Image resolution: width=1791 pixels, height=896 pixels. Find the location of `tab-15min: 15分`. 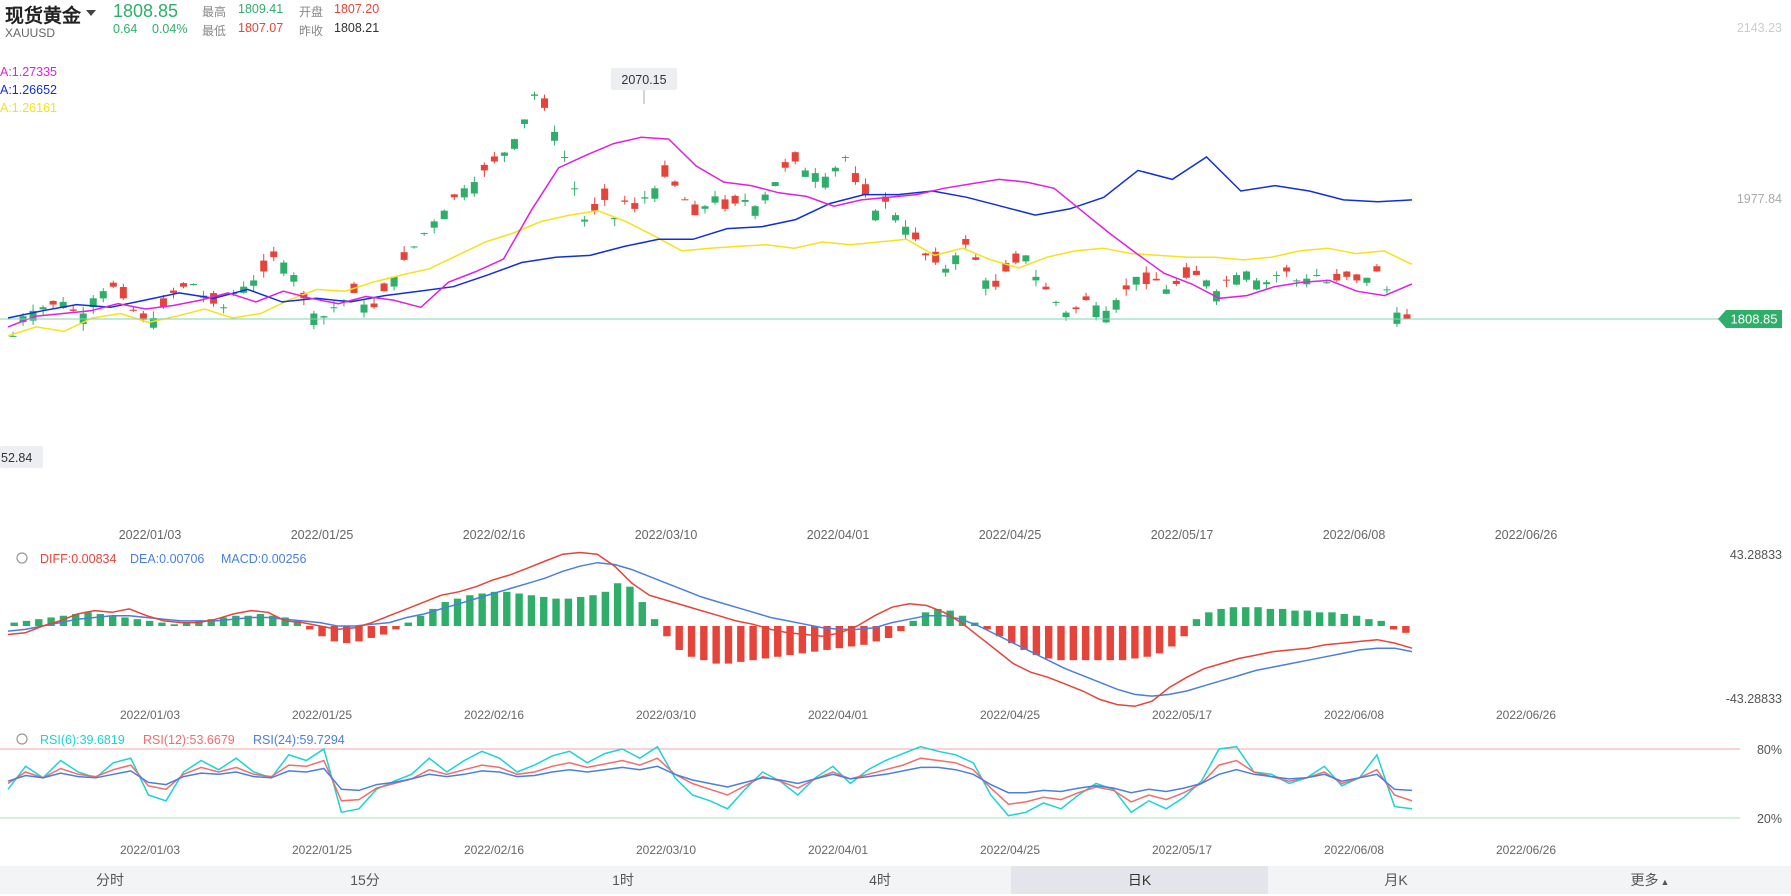

tab-15min: 15分 is located at coordinates (365, 880).